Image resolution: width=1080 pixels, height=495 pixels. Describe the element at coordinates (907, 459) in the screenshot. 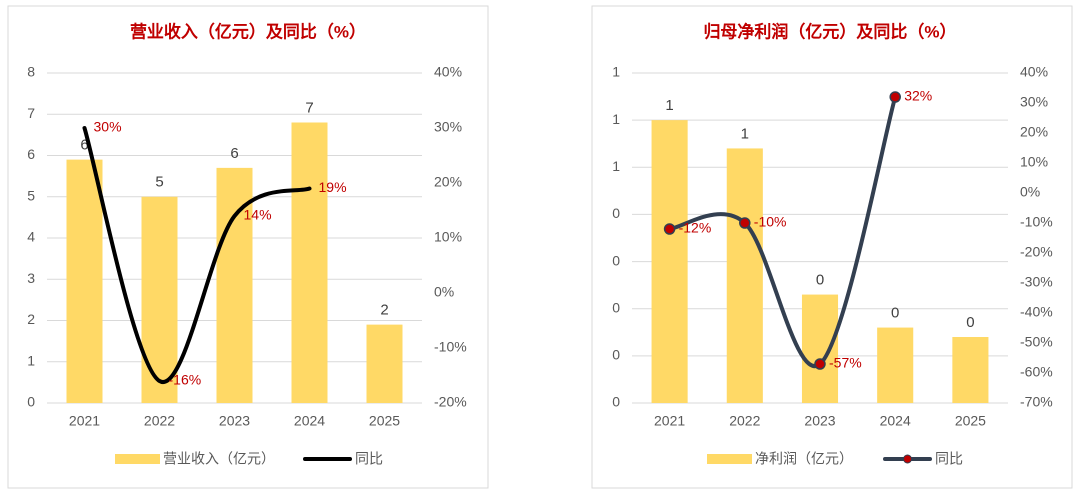

I see `legend-marker` at that location.